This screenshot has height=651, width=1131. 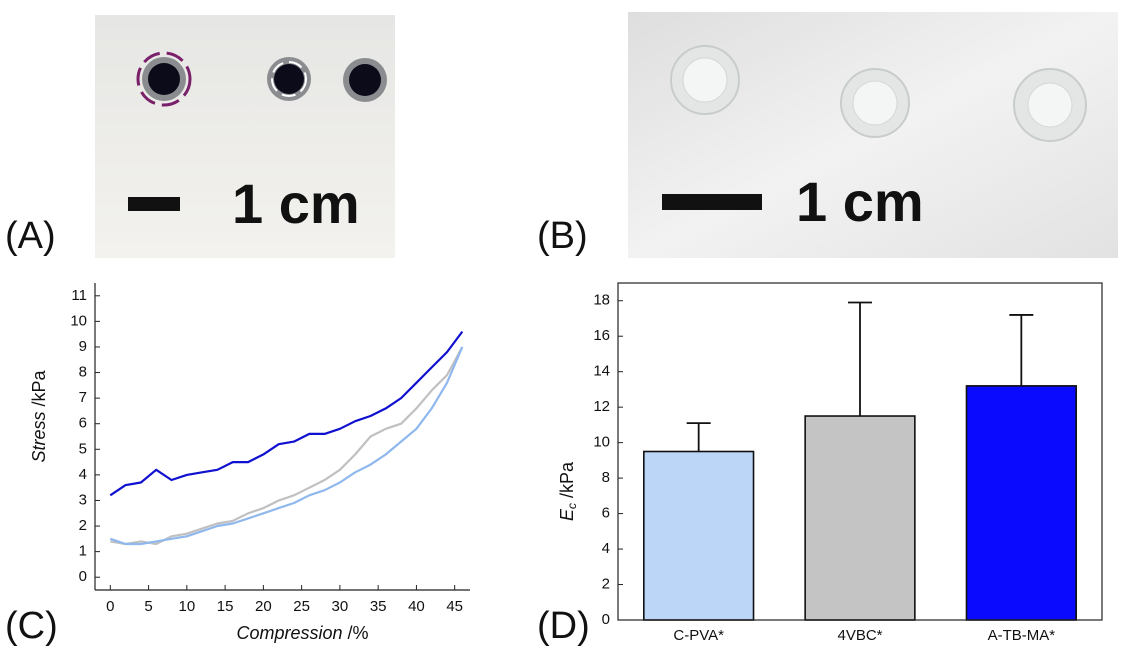 What do you see at coordinates (601, 300) in the screenshot?
I see `y-tick-label: 18` at bounding box center [601, 300].